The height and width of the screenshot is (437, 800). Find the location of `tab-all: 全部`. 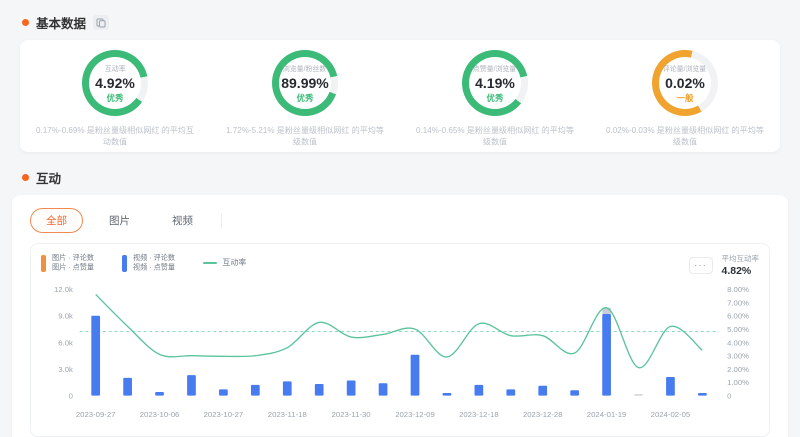

tab-all: 全部 is located at coordinates (56, 220).